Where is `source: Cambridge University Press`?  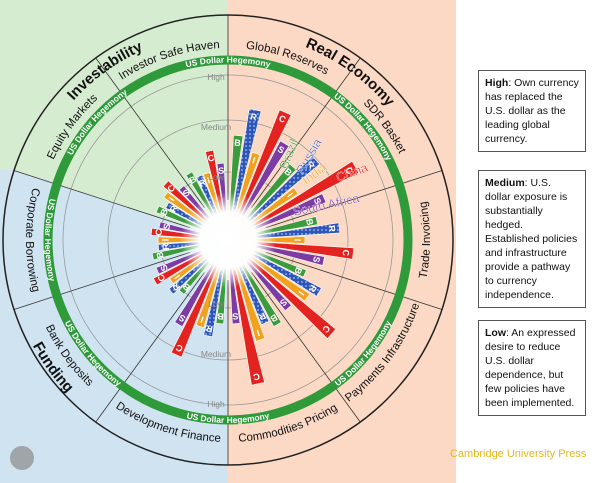
source: Cambridge University Press is located at coordinates (518, 454).